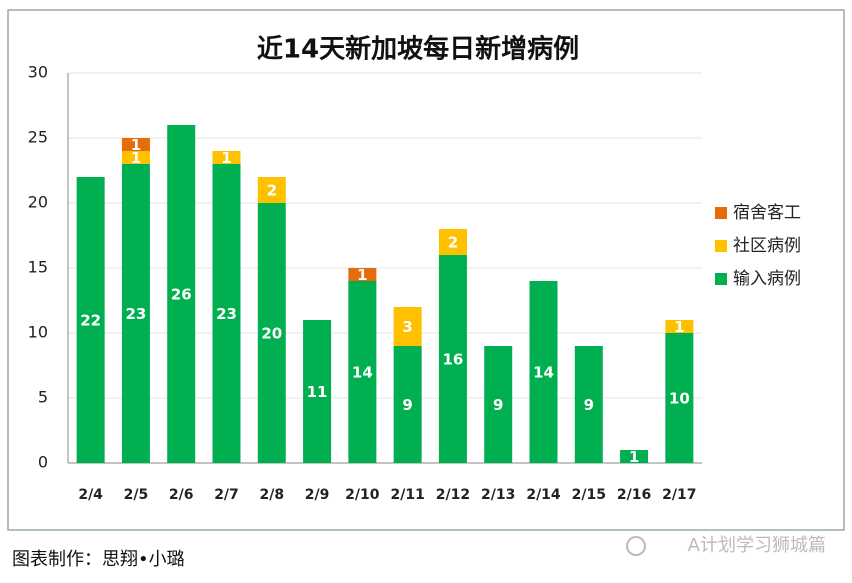 The image size is (852, 583). What do you see at coordinates (38, 202) in the screenshot?
I see `y-tick-label: 20` at bounding box center [38, 202].